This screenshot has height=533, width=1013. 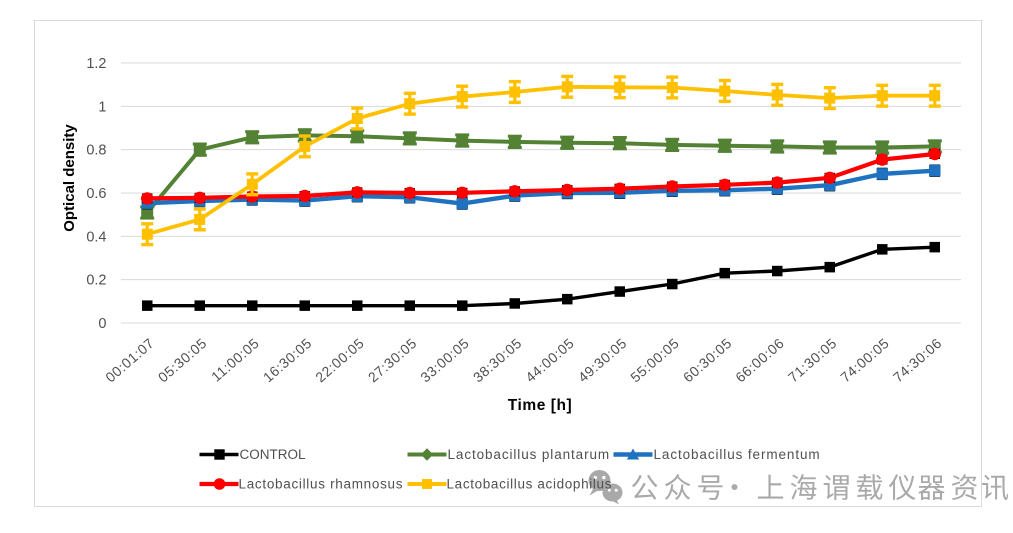 I want to click on svg-text: 0.2, so click(x=96, y=281).